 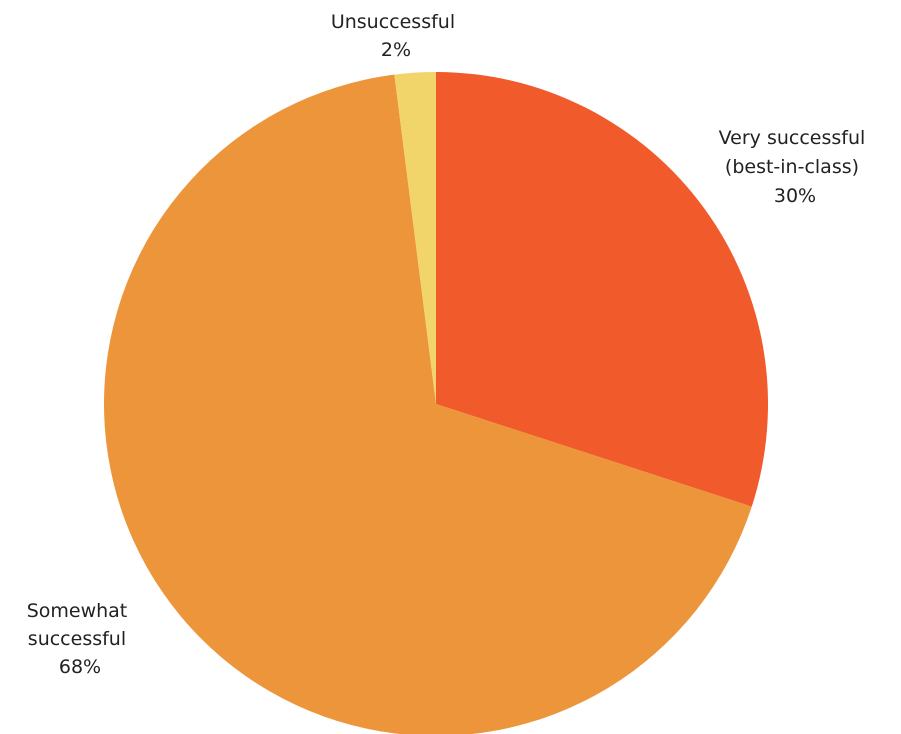 What do you see at coordinates (396, 36) in the screenshot?
I see `slice-label-unsuccessful: Unsuccessful 2%` at bounding box center [396, 36].